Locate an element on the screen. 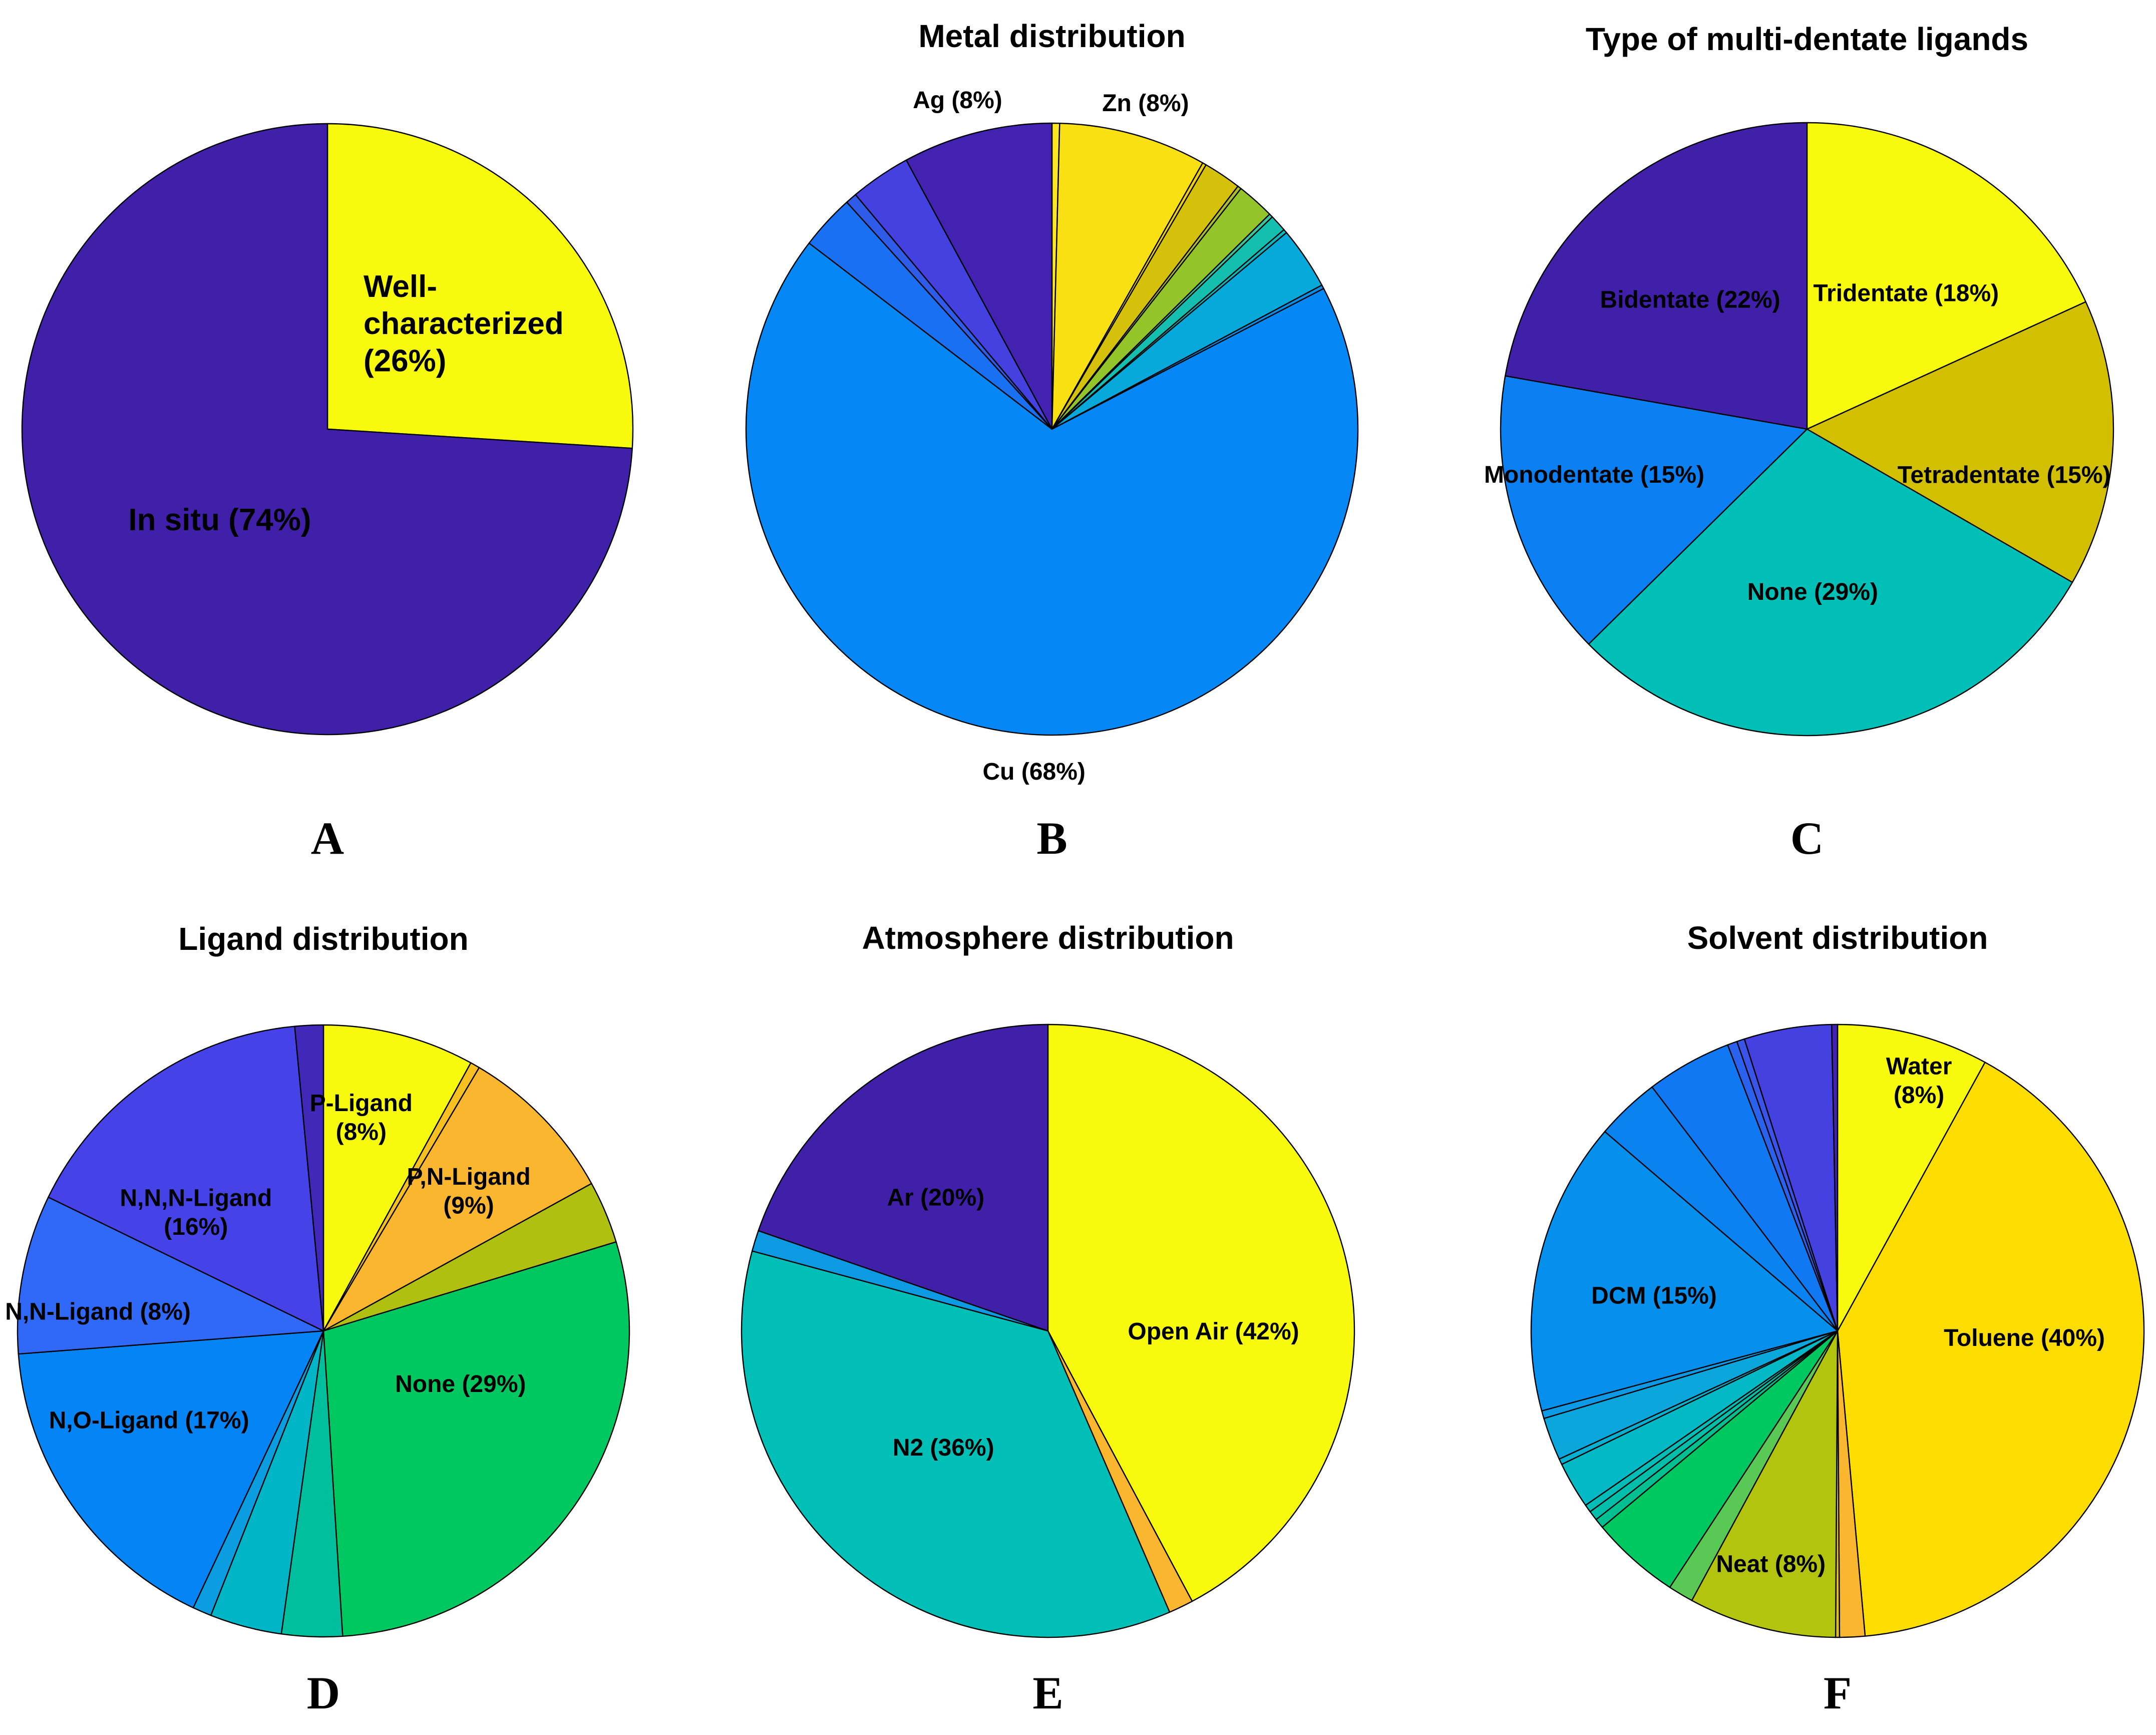 The image size is (2156, 1735). slice-label: DCM (15%) is located at coordinates (1654, 1296).